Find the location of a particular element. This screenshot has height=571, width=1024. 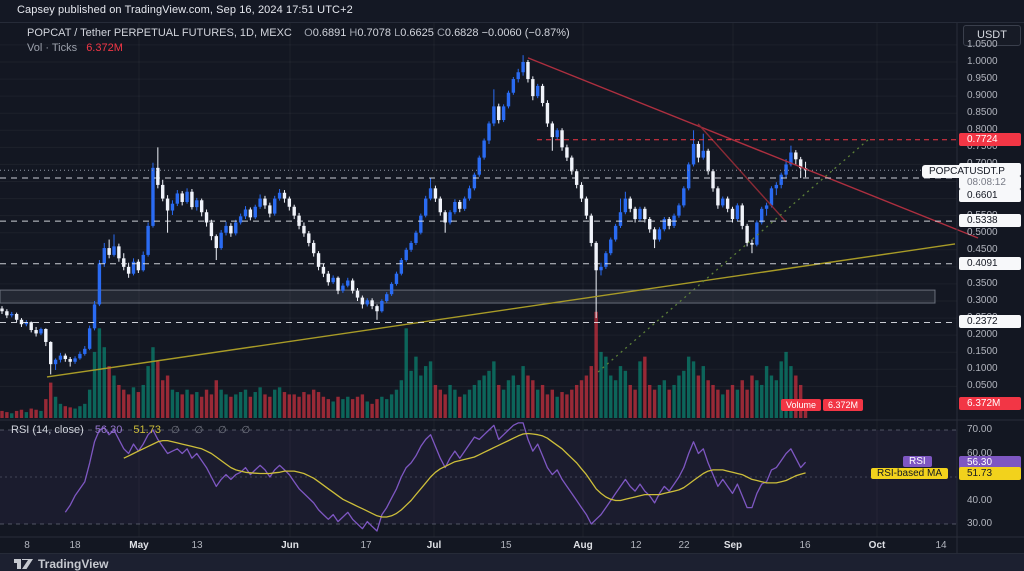

level-badge-0-5338: 0.5338 is located at coordinates (990, 221).